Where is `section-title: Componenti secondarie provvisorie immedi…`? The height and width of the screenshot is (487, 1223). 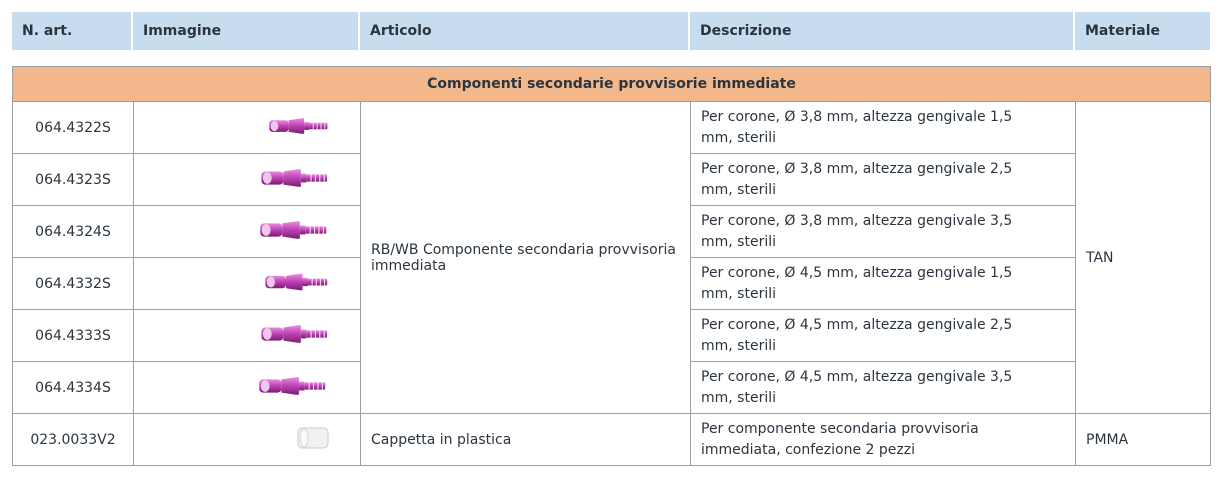 section-title: Componenti secondarie provvisorie immedi… is located at coordinates (611, 84).